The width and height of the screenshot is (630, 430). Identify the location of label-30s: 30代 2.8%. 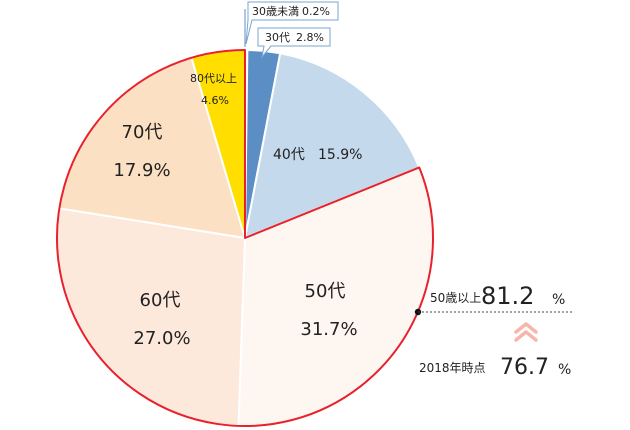
(294, 43).